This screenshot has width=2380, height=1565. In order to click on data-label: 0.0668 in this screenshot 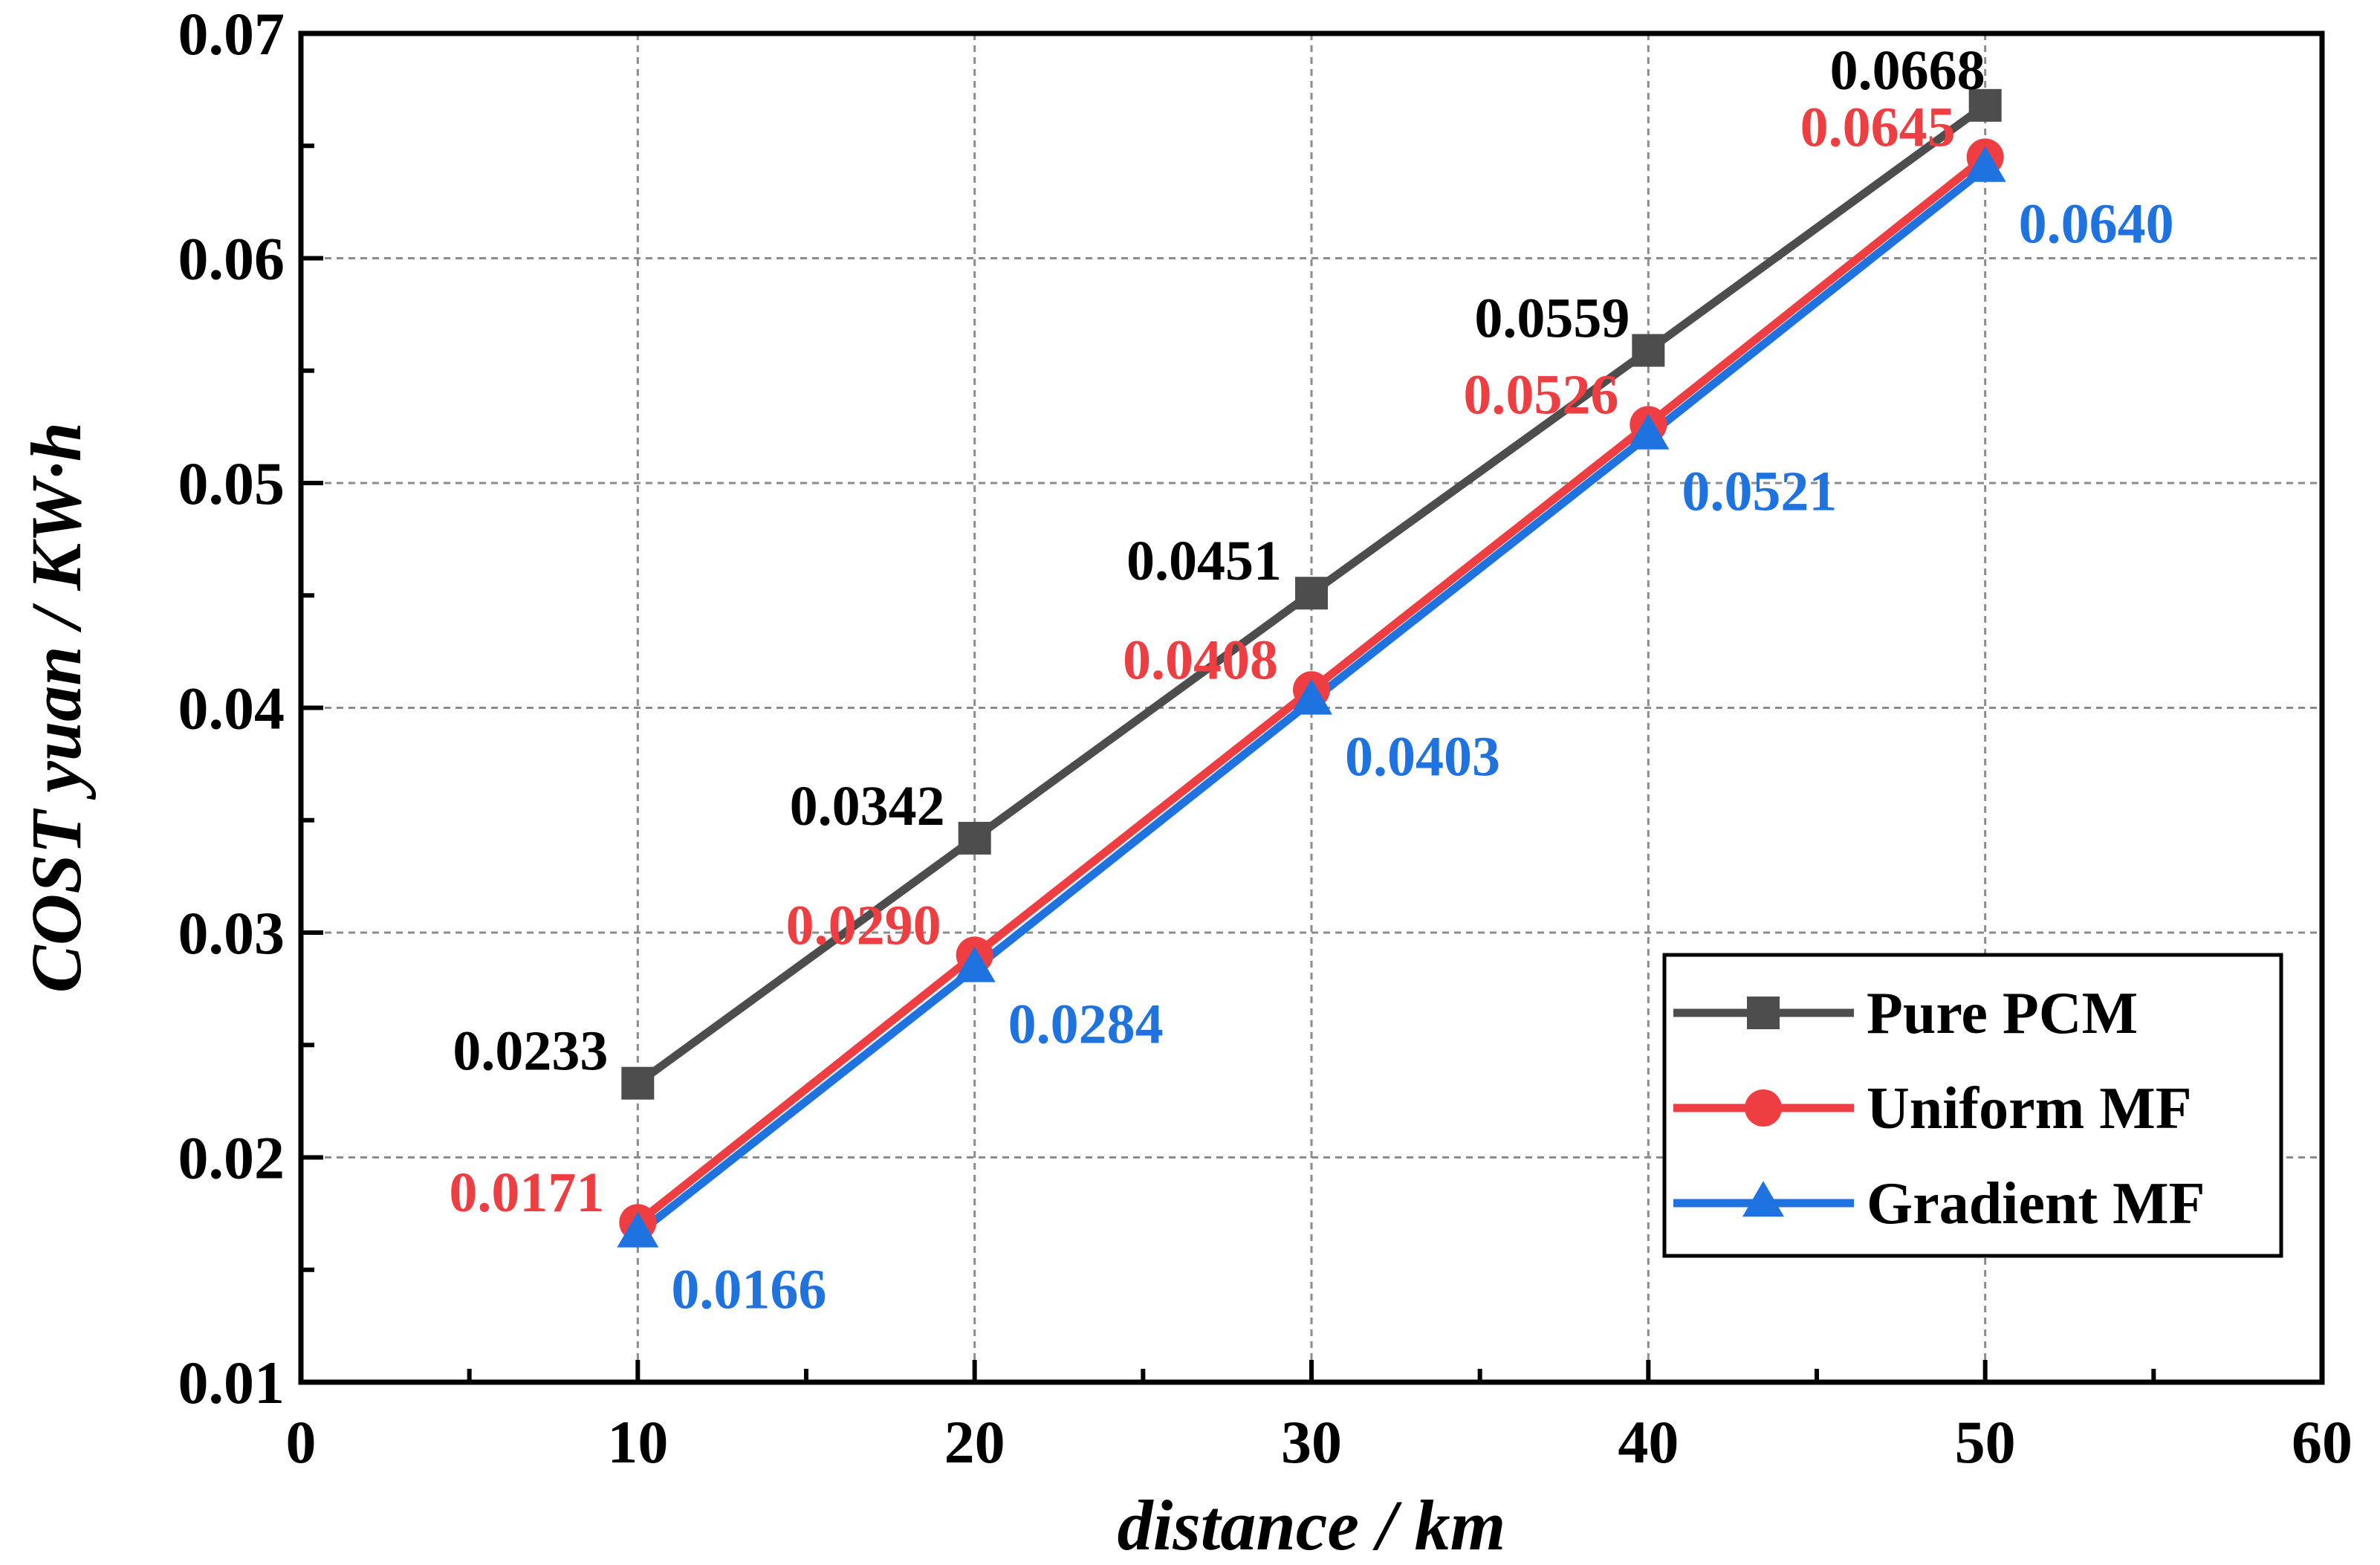, I will do `click(1908, 70)`.